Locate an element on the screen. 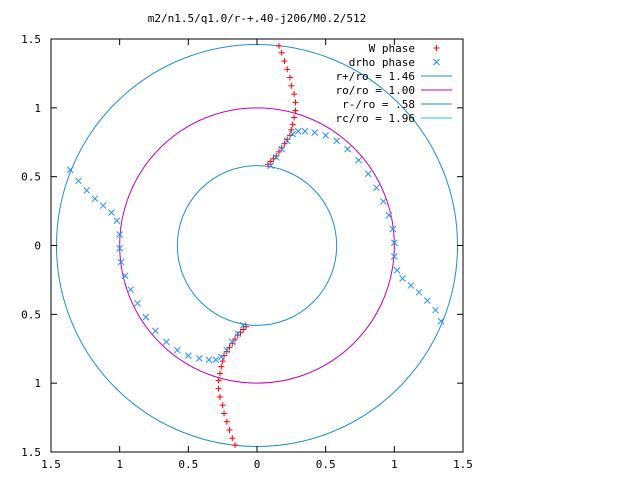 Image resolution: width=640 pixels, height=480 pixels. legend-label: r-/ro = .58 is located at coordinates (378, 104).